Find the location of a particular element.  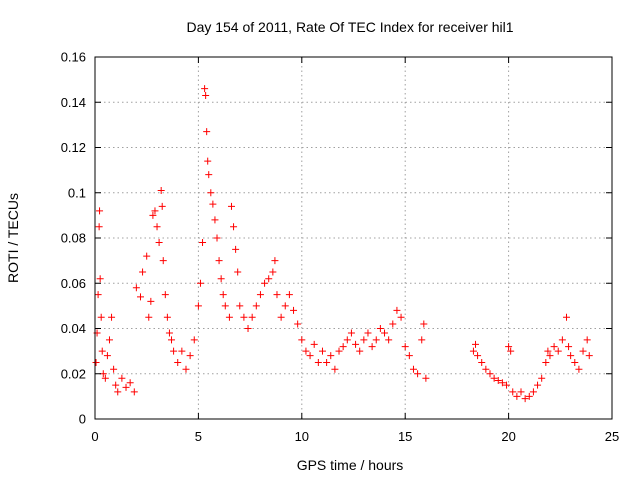

x-tick-label: 10 is located at coordinates (302, 436).